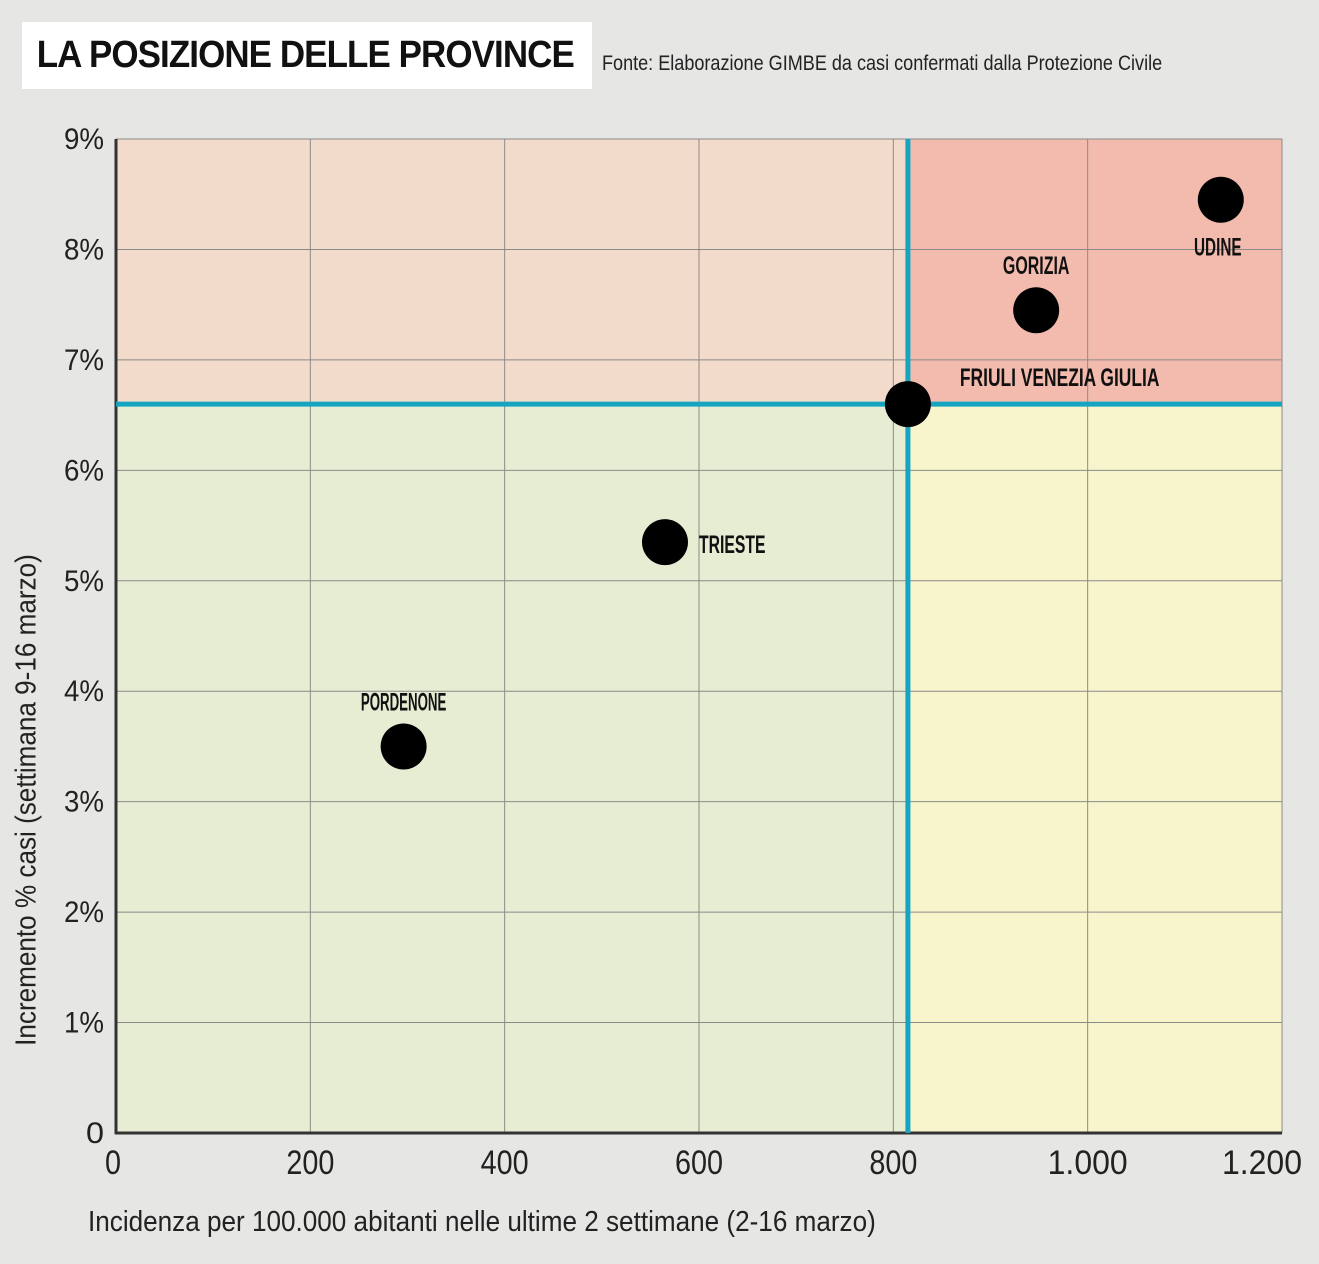  Describe the element at coordinates (505, 1163) in the screenshot. I see `x-tick-label: 400` at that location.